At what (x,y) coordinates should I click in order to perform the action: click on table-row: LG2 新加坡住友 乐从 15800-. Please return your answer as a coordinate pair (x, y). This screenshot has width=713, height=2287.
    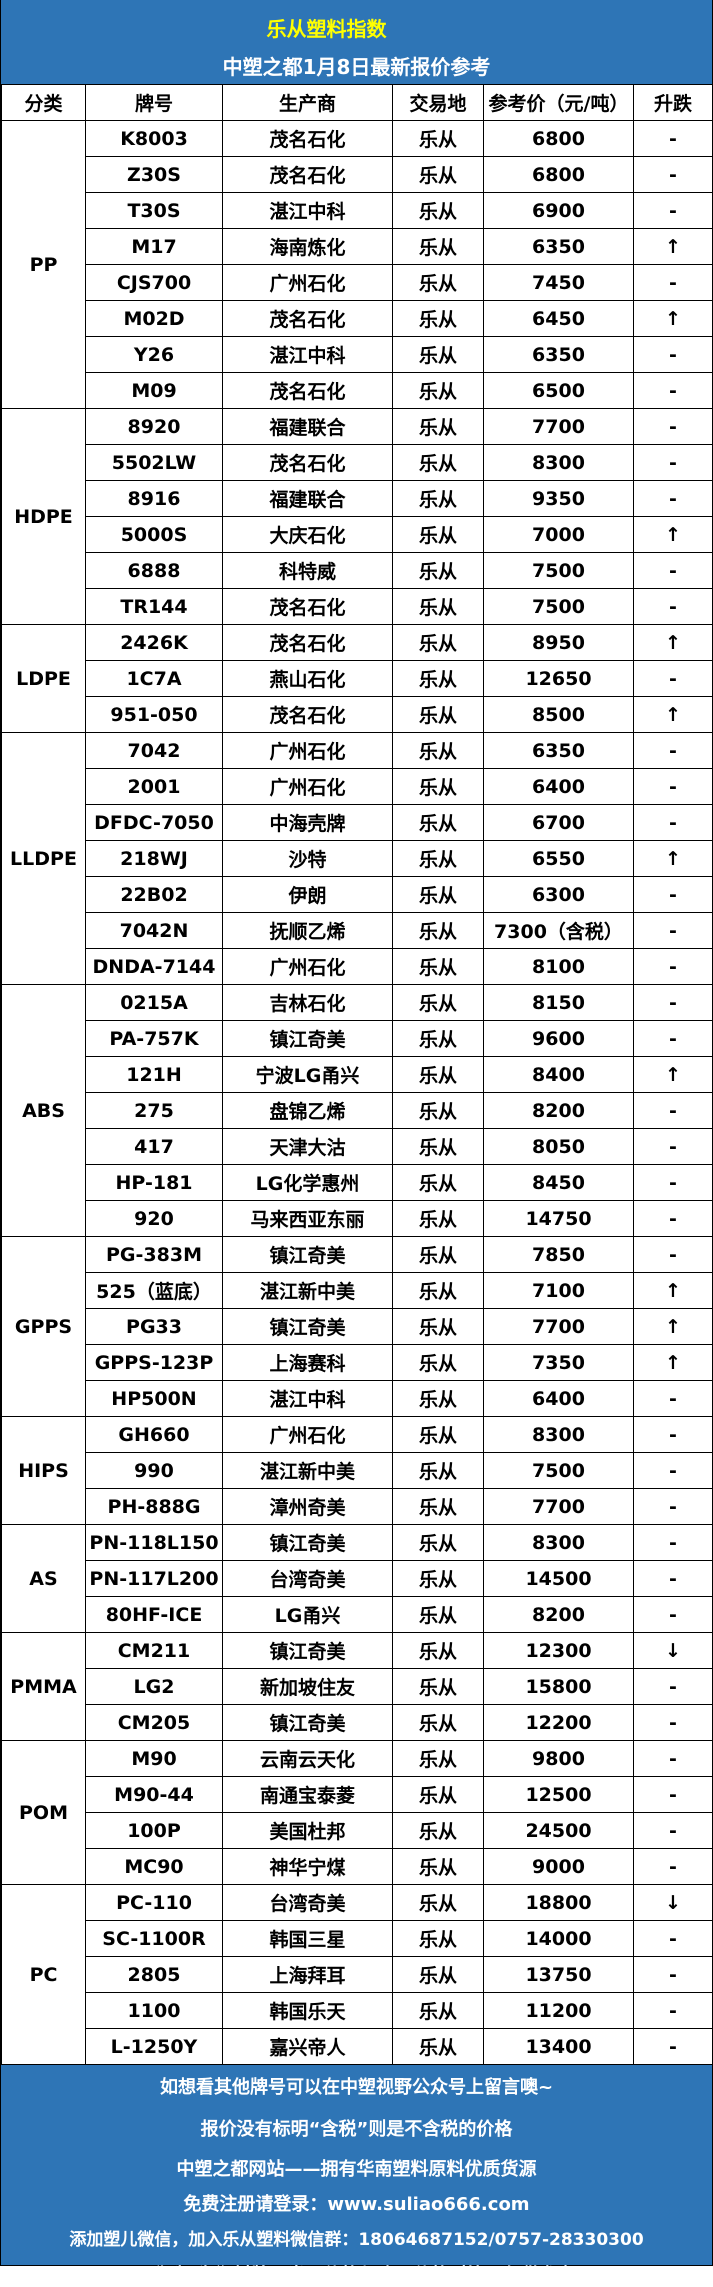
    Looking at the image, I should click on (357, 1686).